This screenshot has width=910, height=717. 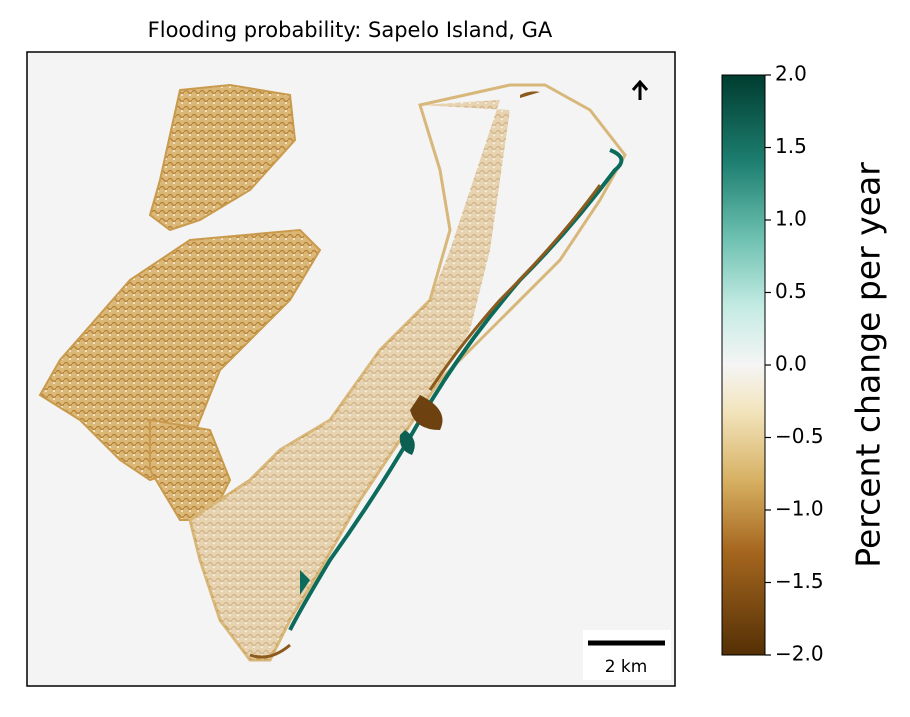 What do you see at coordinates (791, 146) in the screenshot?
I see `colorbar-tick-label: 1.5` at bounding box center [791, 146].